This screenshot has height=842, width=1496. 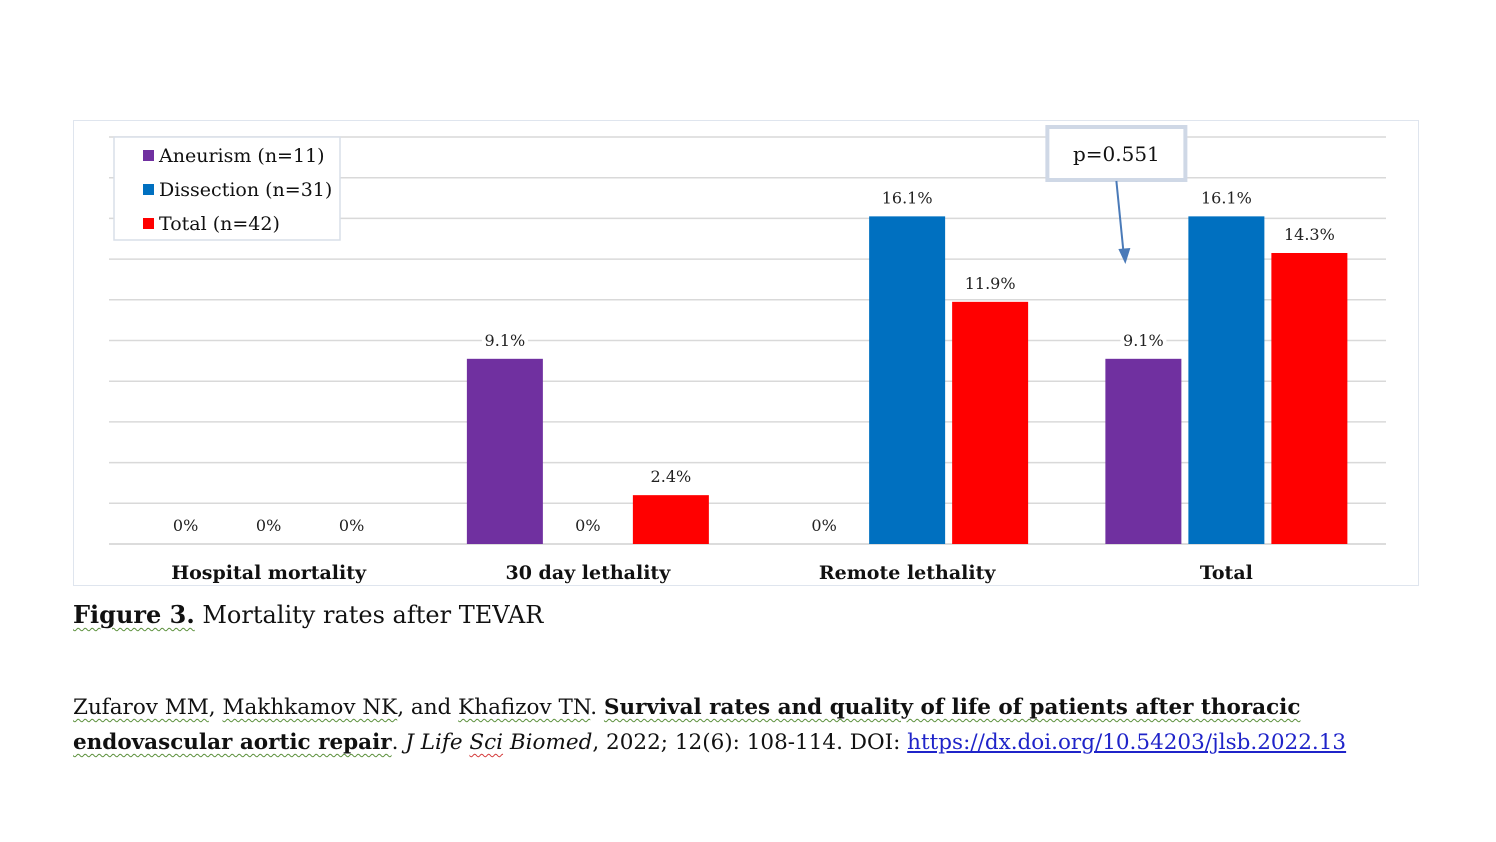 What do you see at coordinates (141, 707) in the screenshot?
I see `citation-author: Zufarov MM` at bounding box center [141, 707].